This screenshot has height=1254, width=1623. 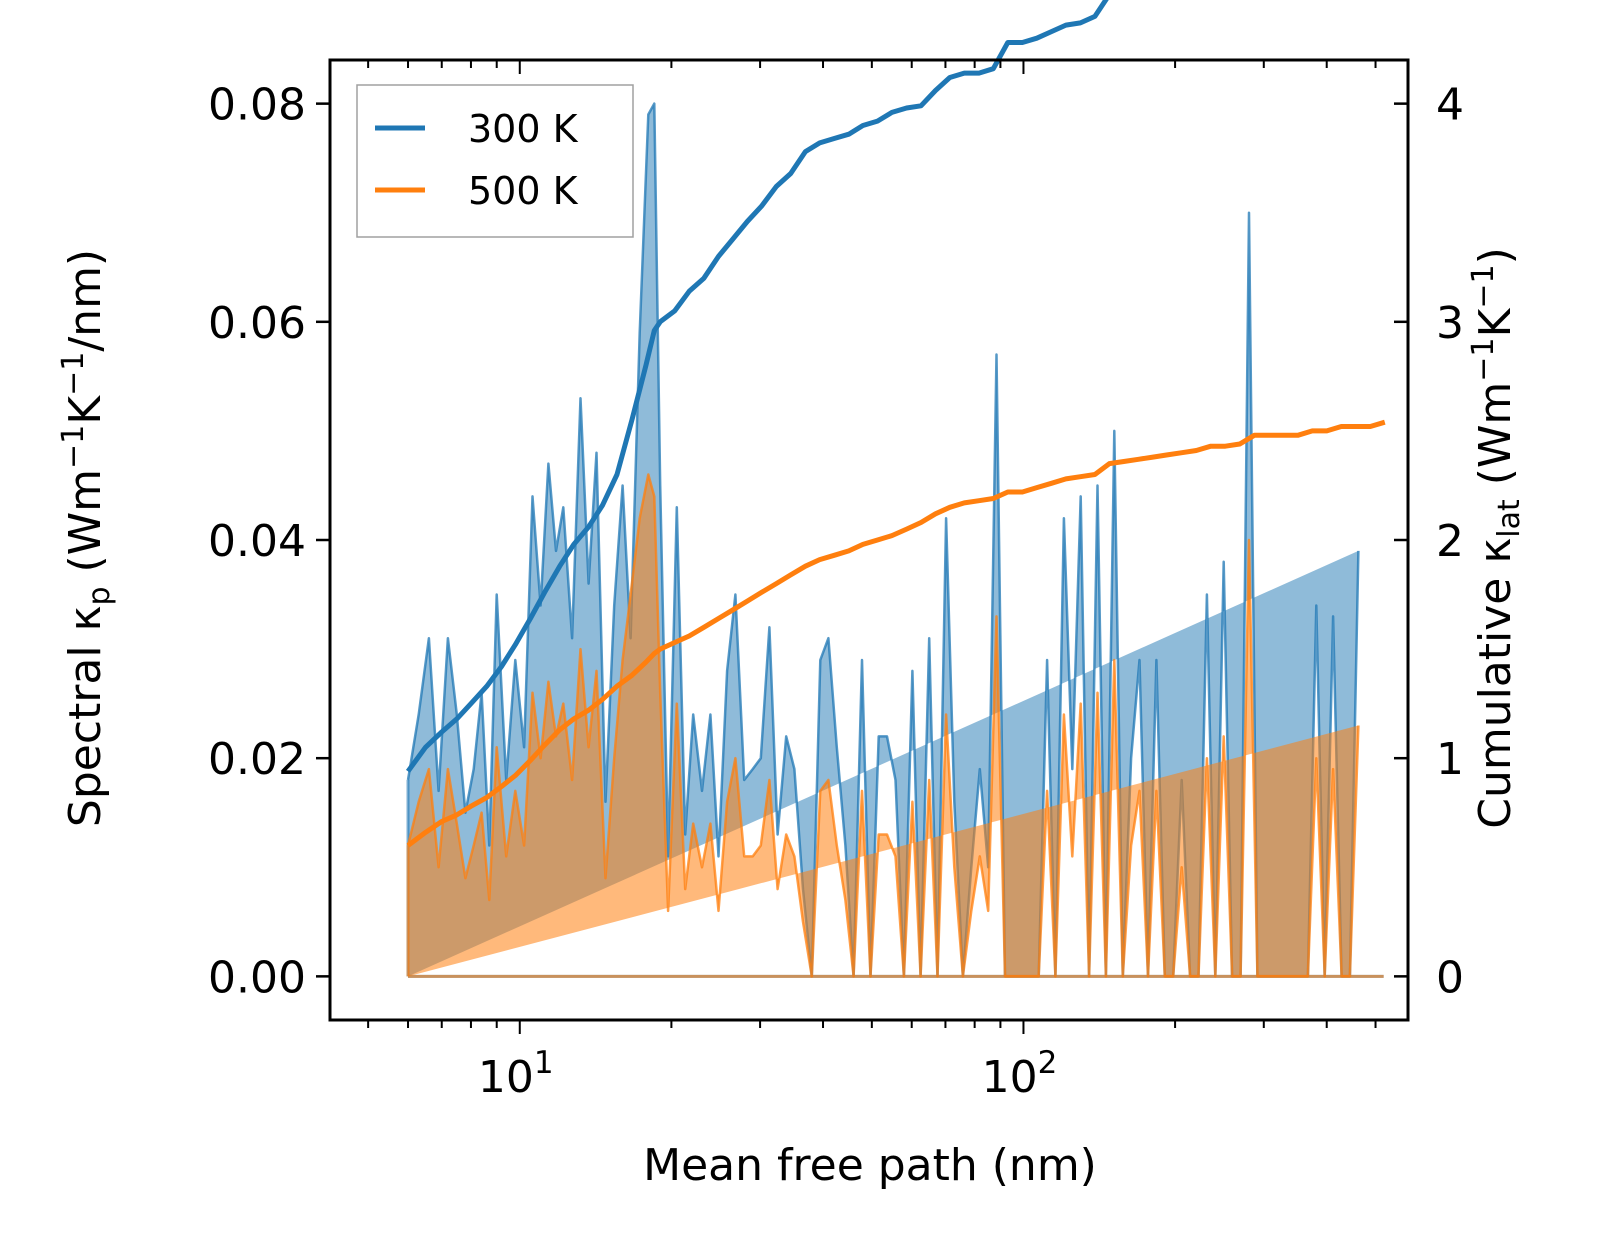 I want to click on y2-tick-label-1: 1, so click(x=1450, y=759).